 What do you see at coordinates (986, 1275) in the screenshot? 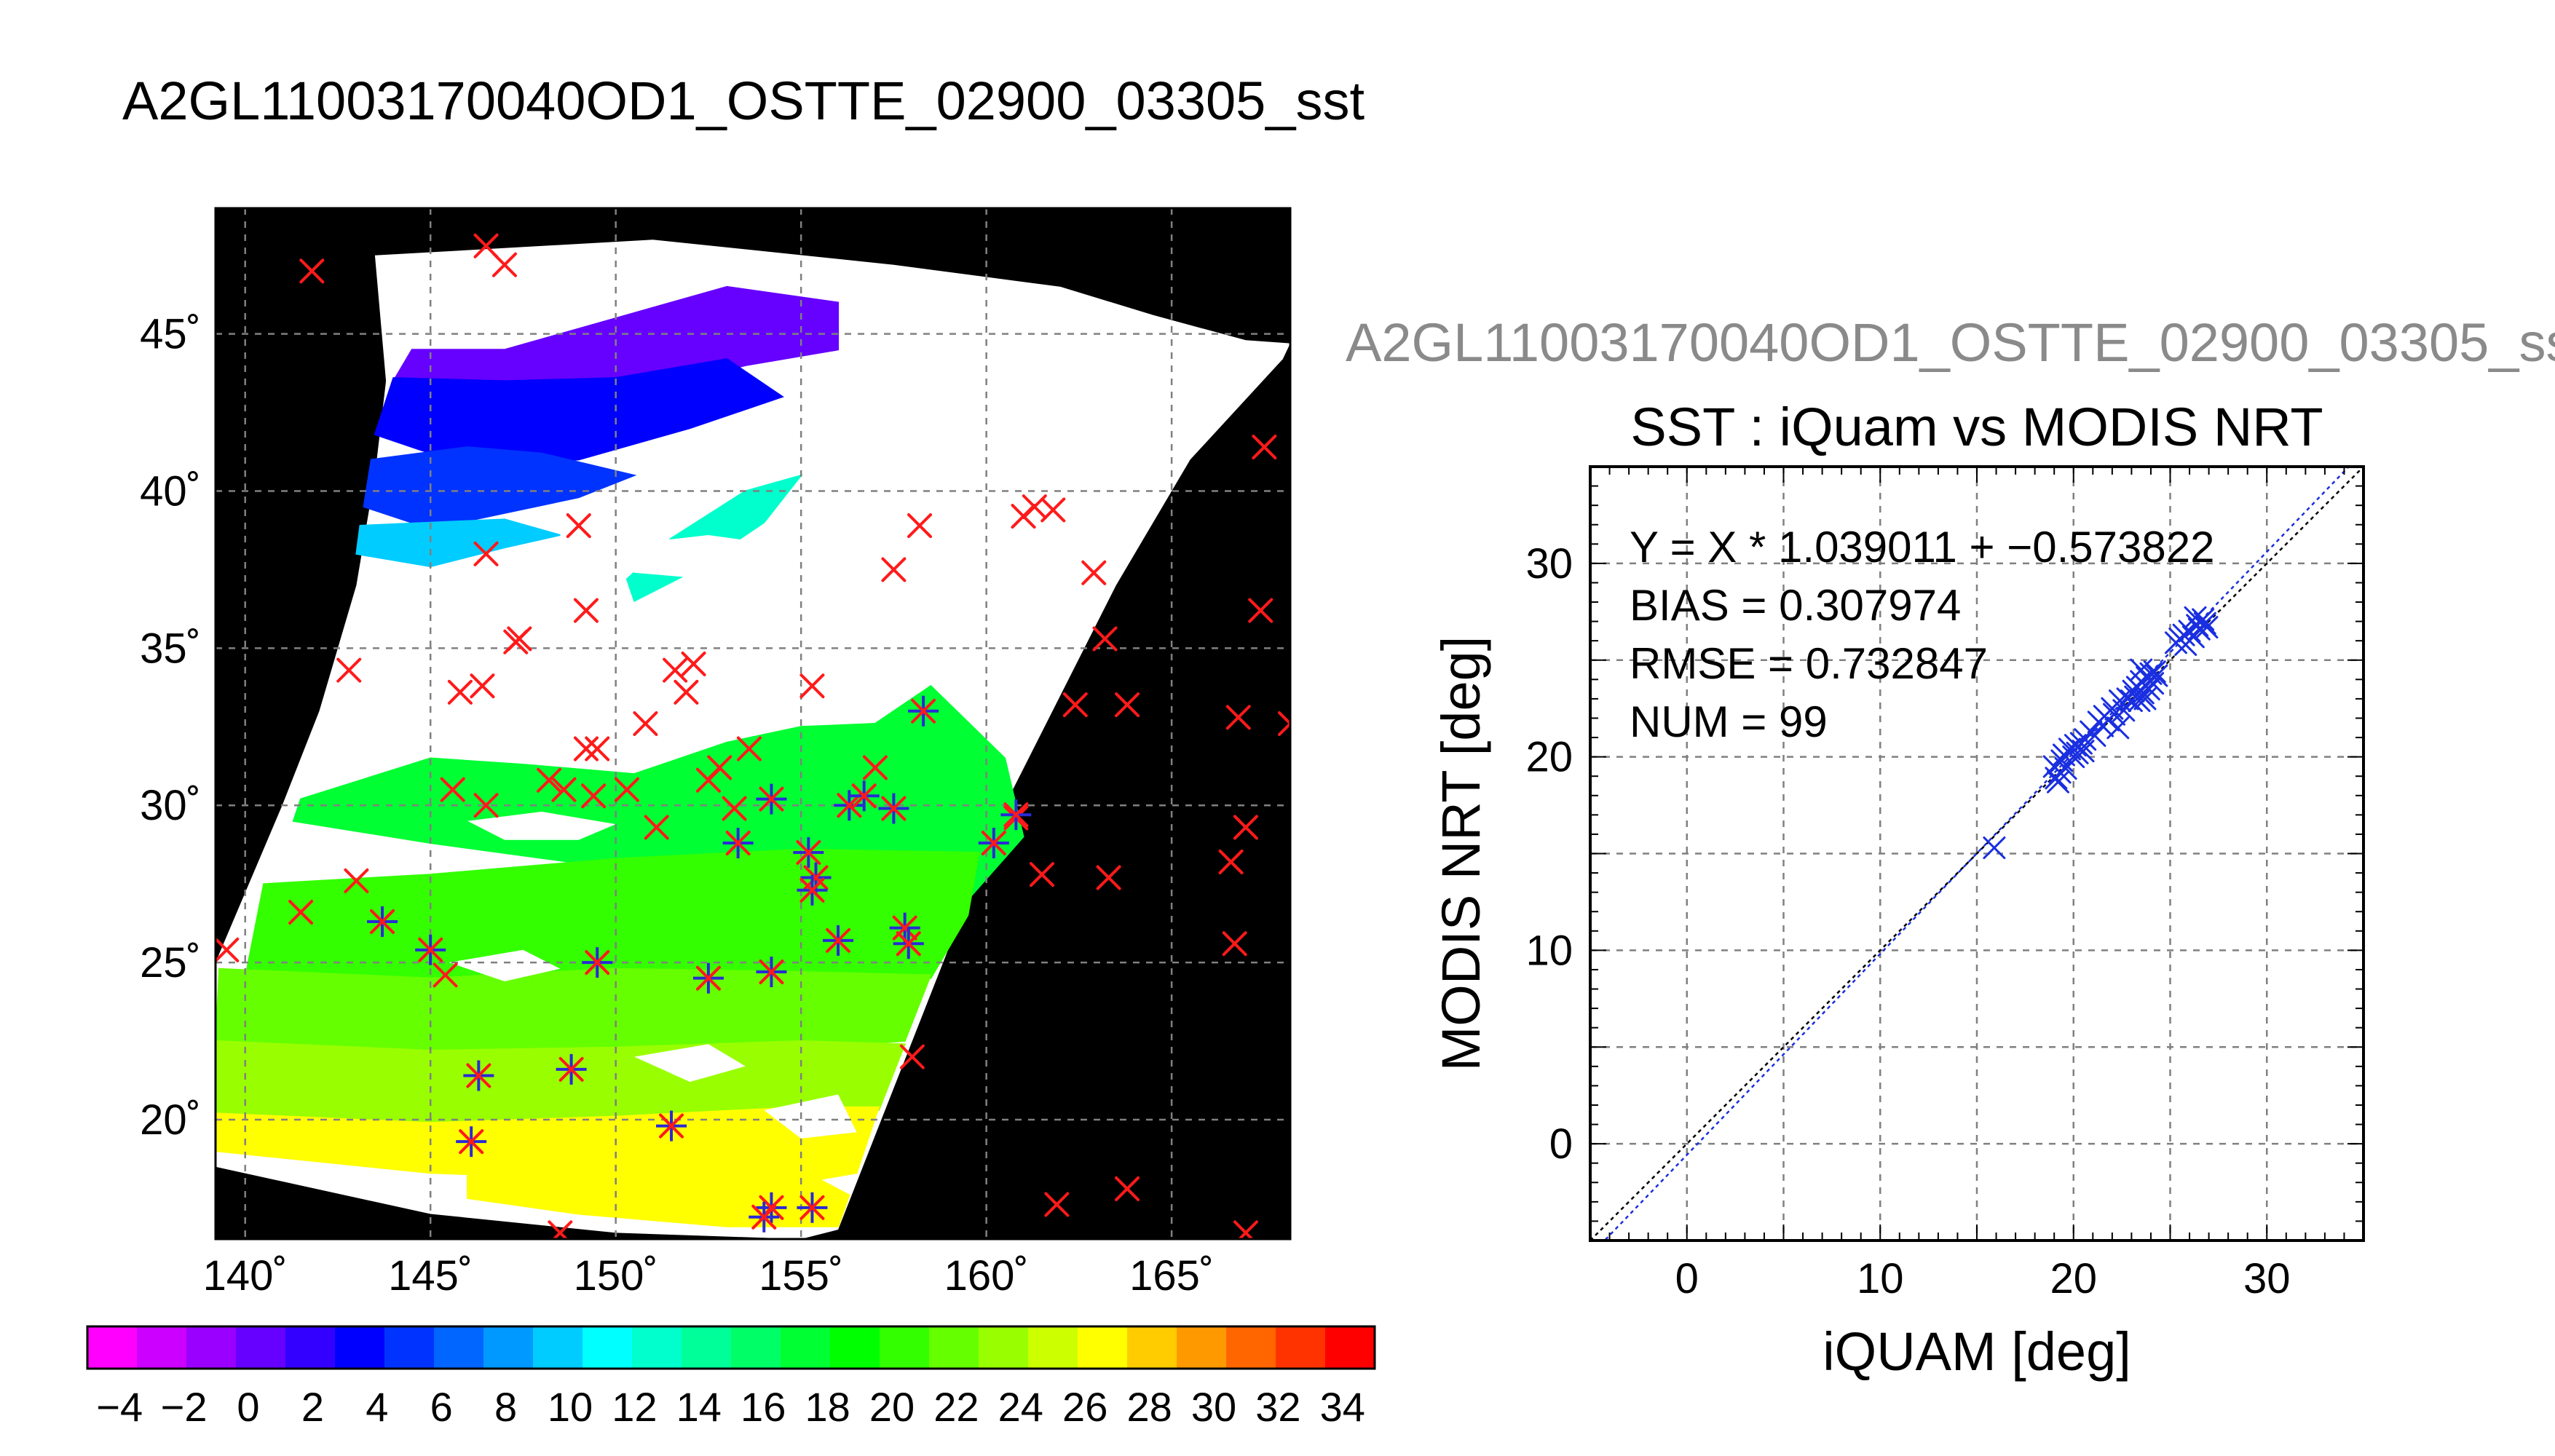
I see `map-x-tick-label: 160˚` at bounding box center [986, 1275].